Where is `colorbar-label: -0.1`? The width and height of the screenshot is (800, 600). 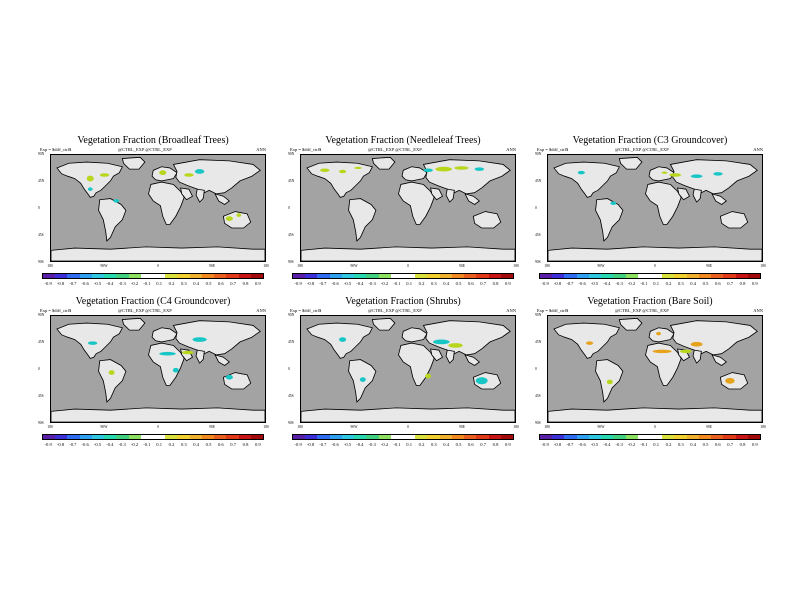
colorbar-label: -0.1 is located at coordinates (397, 444).